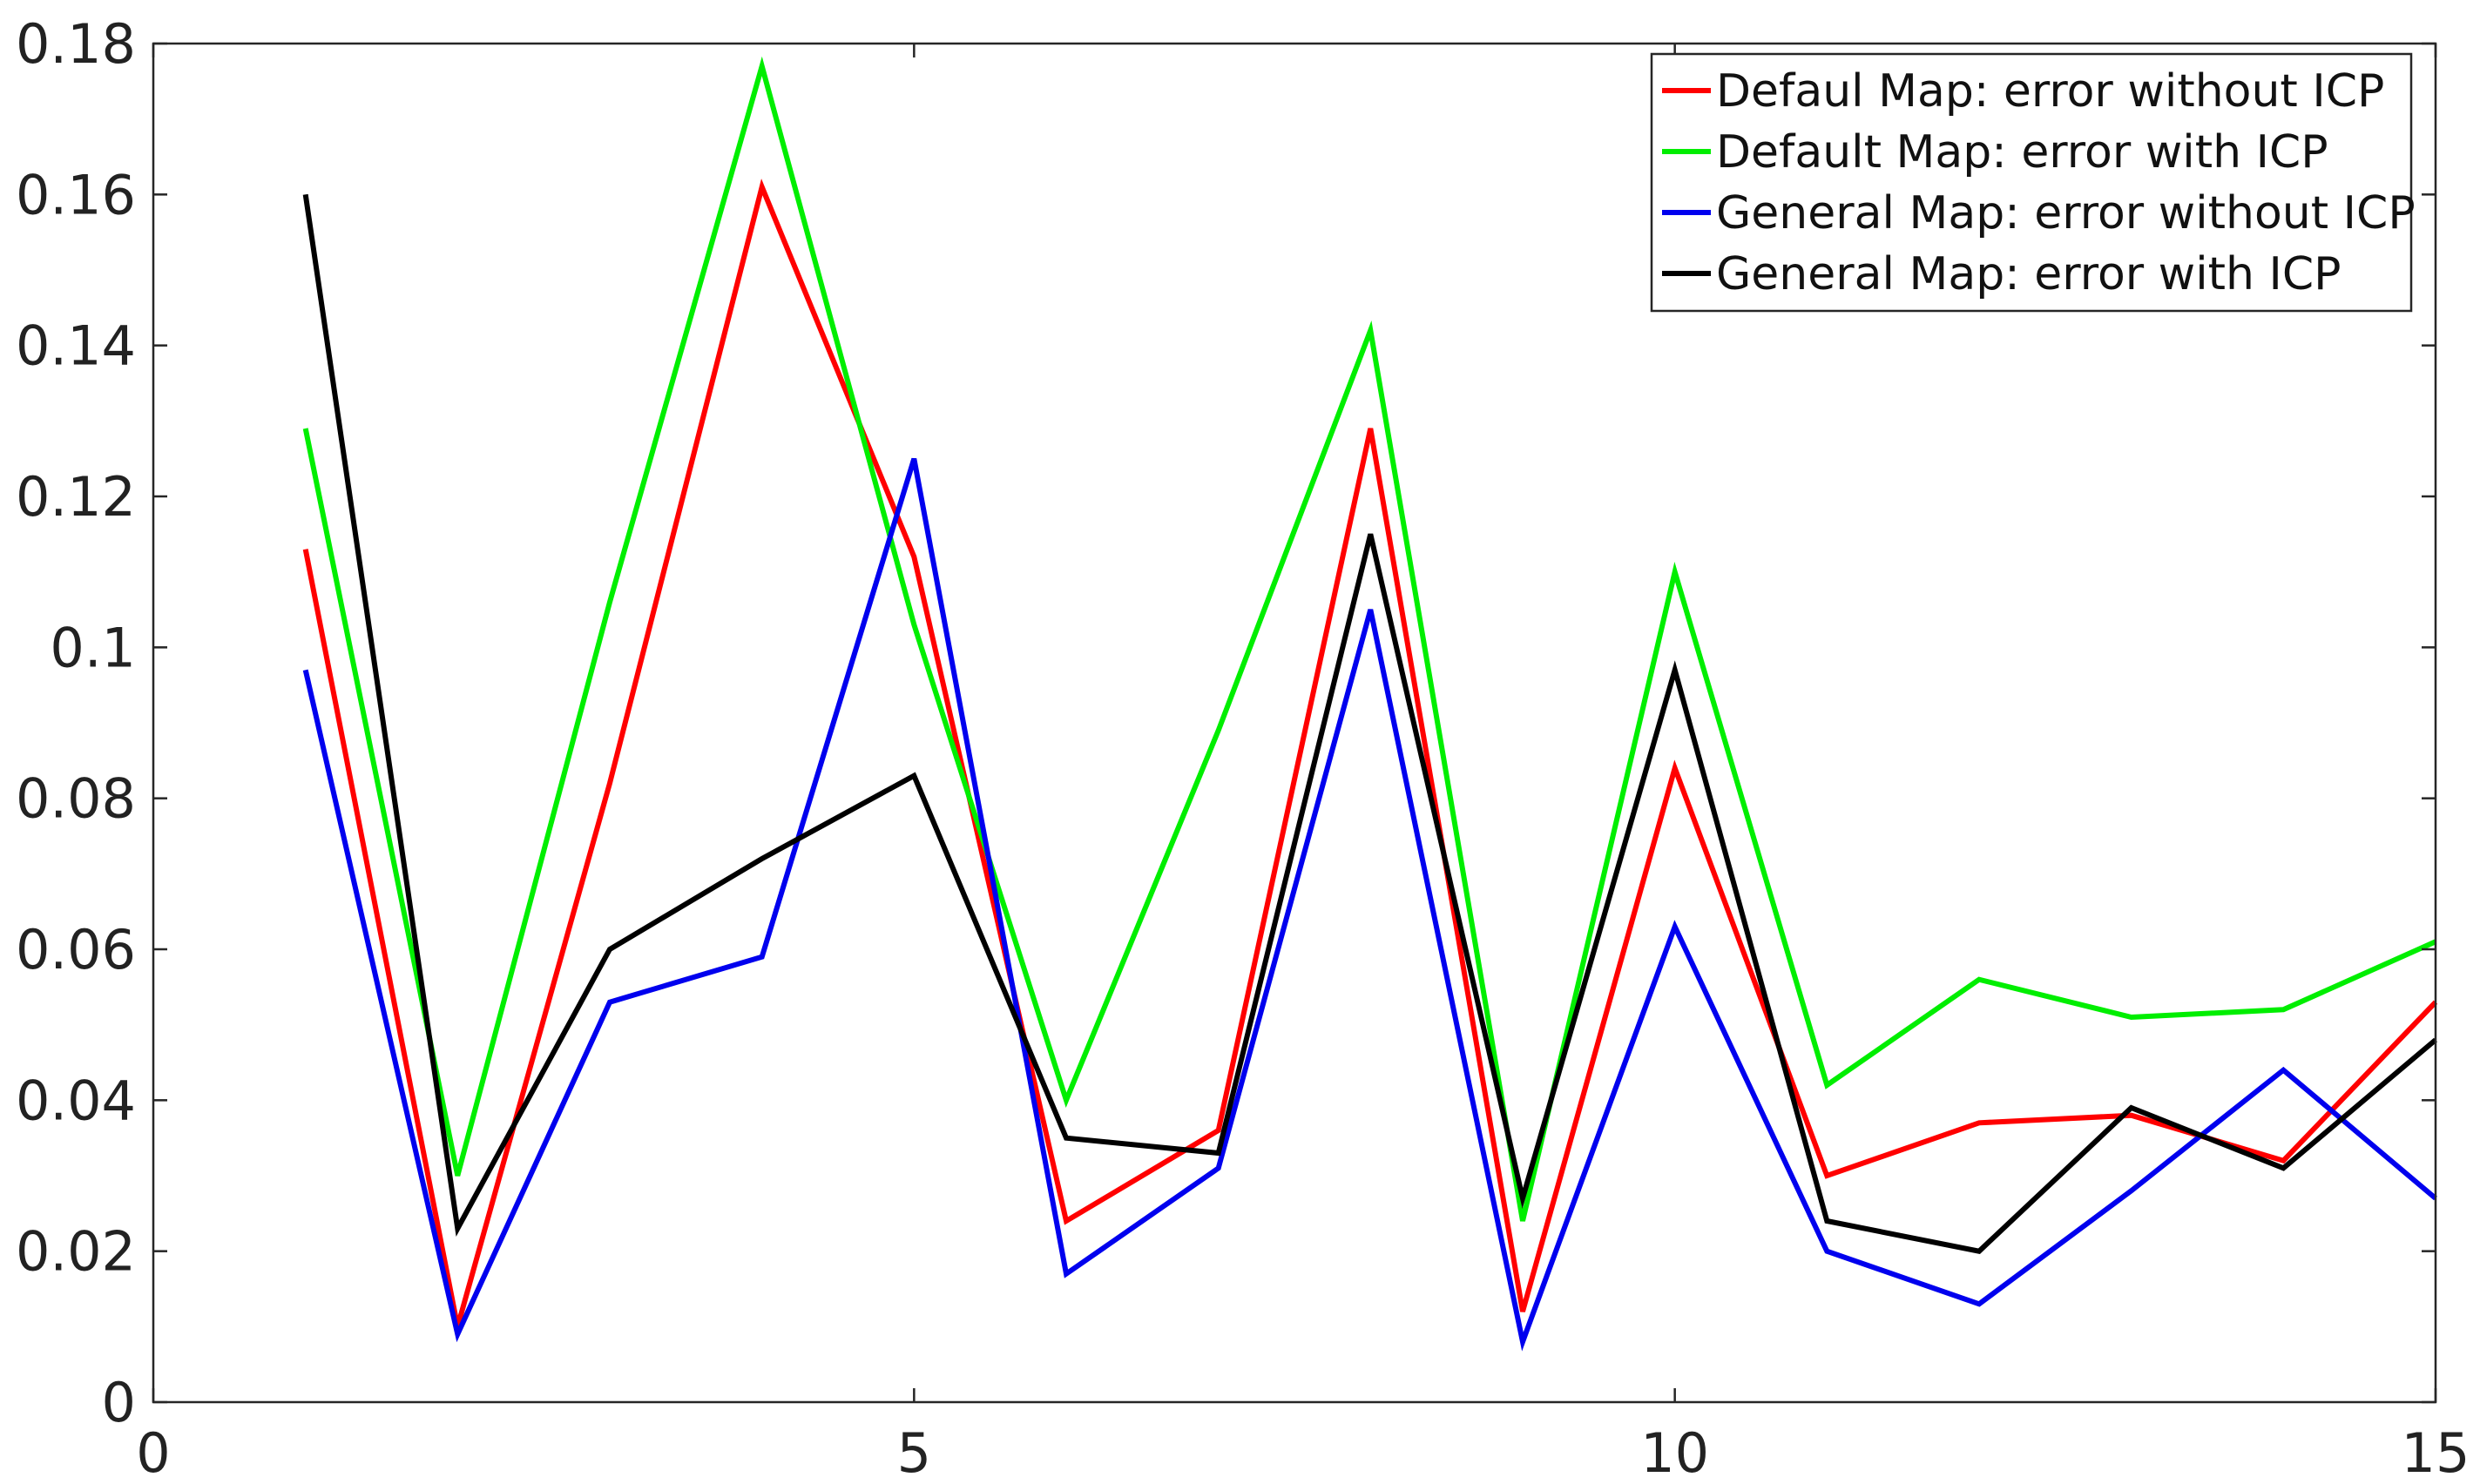 The image size is (2480, 1484). I want to click on x-tick-label: 15, so click(2436, 1452).